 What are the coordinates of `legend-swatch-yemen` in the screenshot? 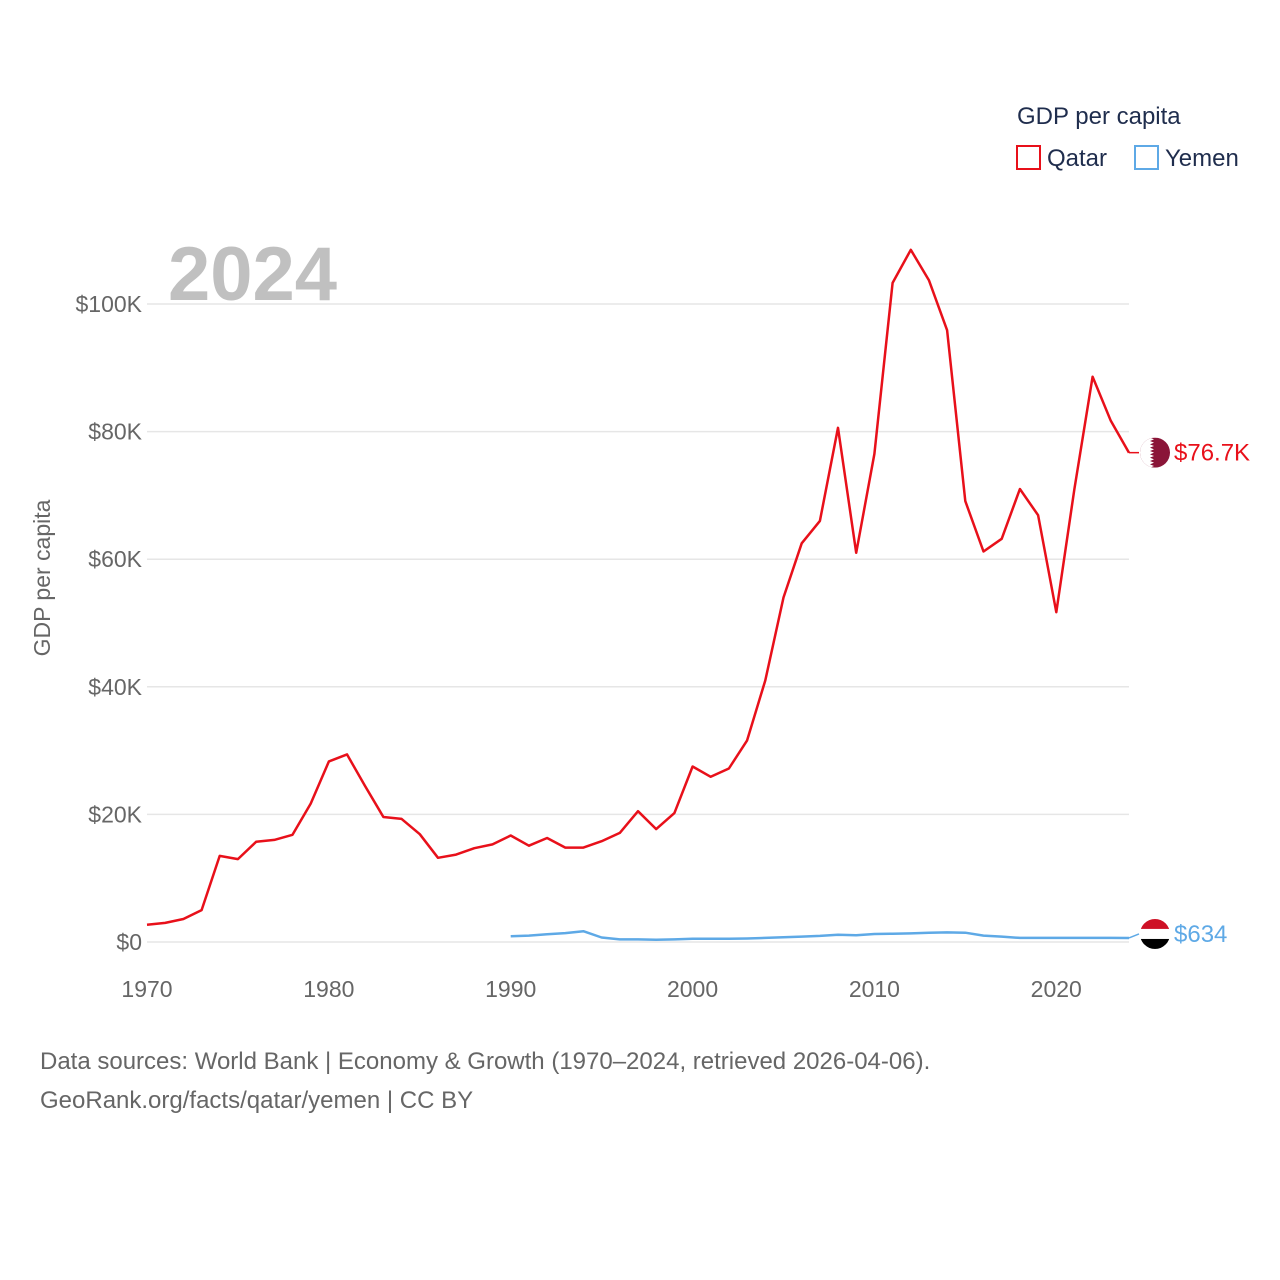 It's located at (1146, 157).